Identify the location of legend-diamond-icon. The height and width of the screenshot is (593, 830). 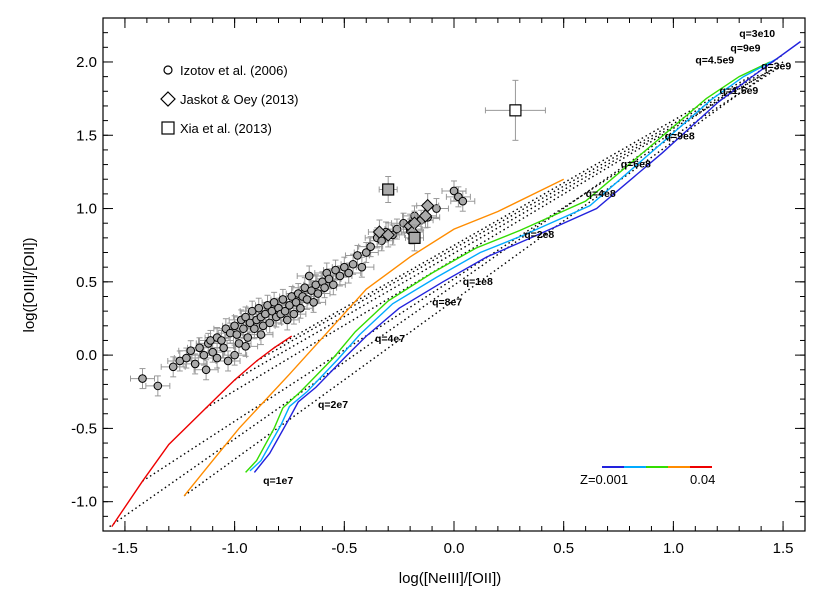
(168, 99).